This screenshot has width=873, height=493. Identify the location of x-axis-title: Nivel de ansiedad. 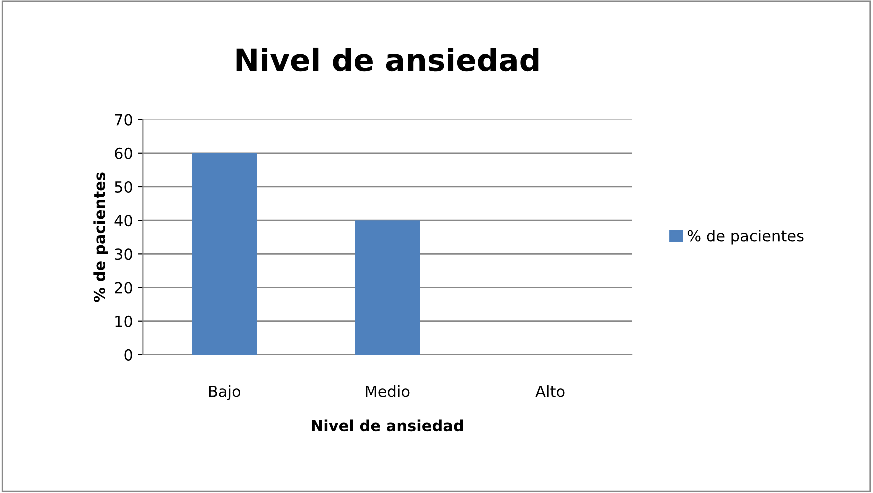
(388, 426).